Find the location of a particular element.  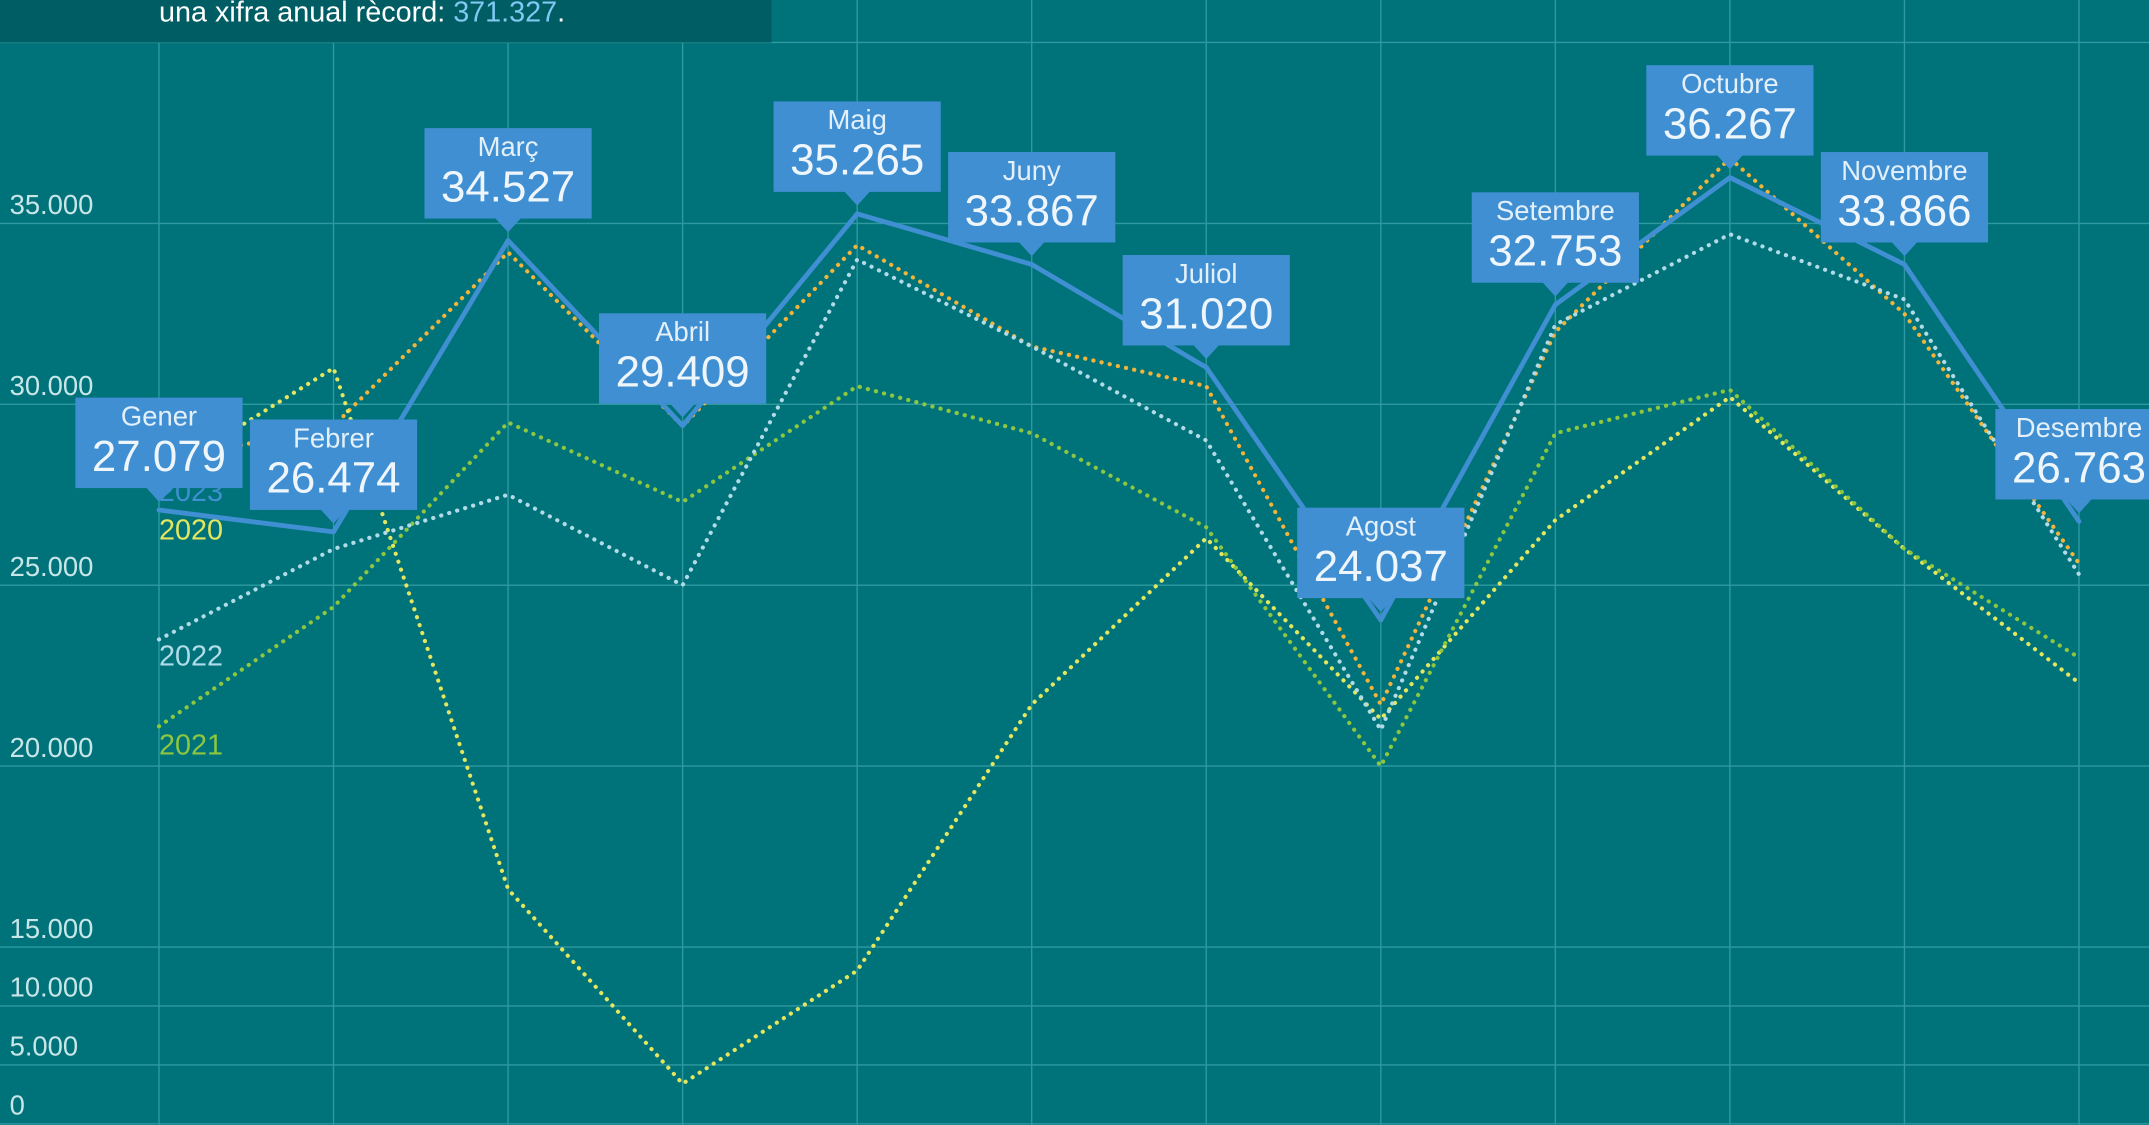

series-label: 2020 is located at coordinates (191, 530).